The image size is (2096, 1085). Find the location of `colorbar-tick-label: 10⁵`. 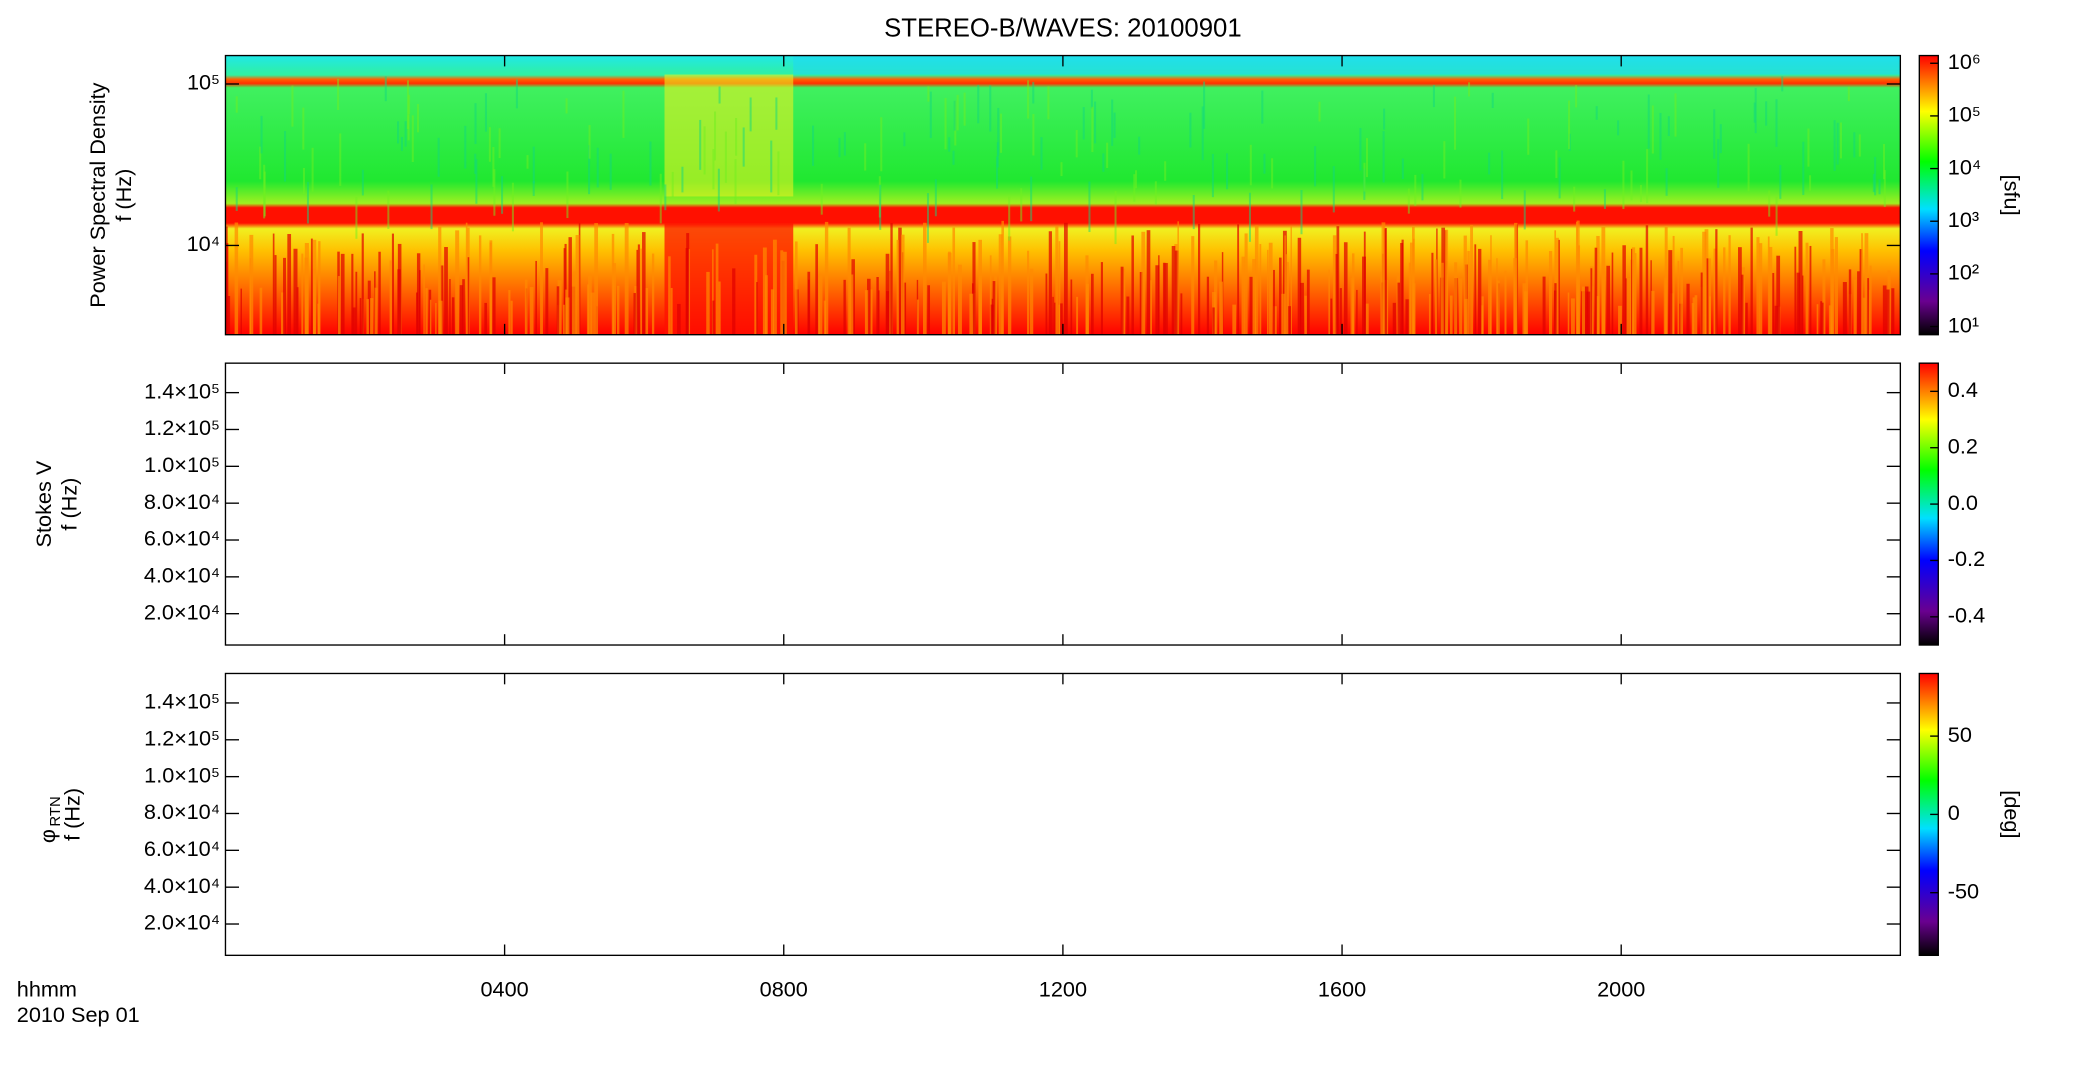

colorbar-tick-label: 10⁵ is located at coordinates (1964, 114).